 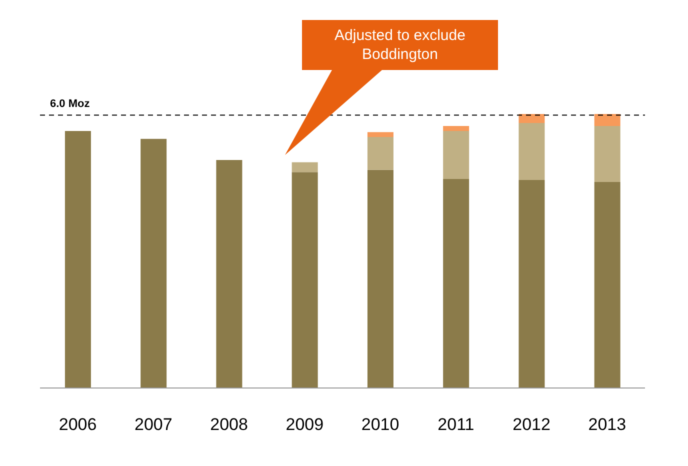 What do you see at coordinates (607, 424) in the screenshot?
I see `x-tick-label: 2013` at bounding box center [607, 424].